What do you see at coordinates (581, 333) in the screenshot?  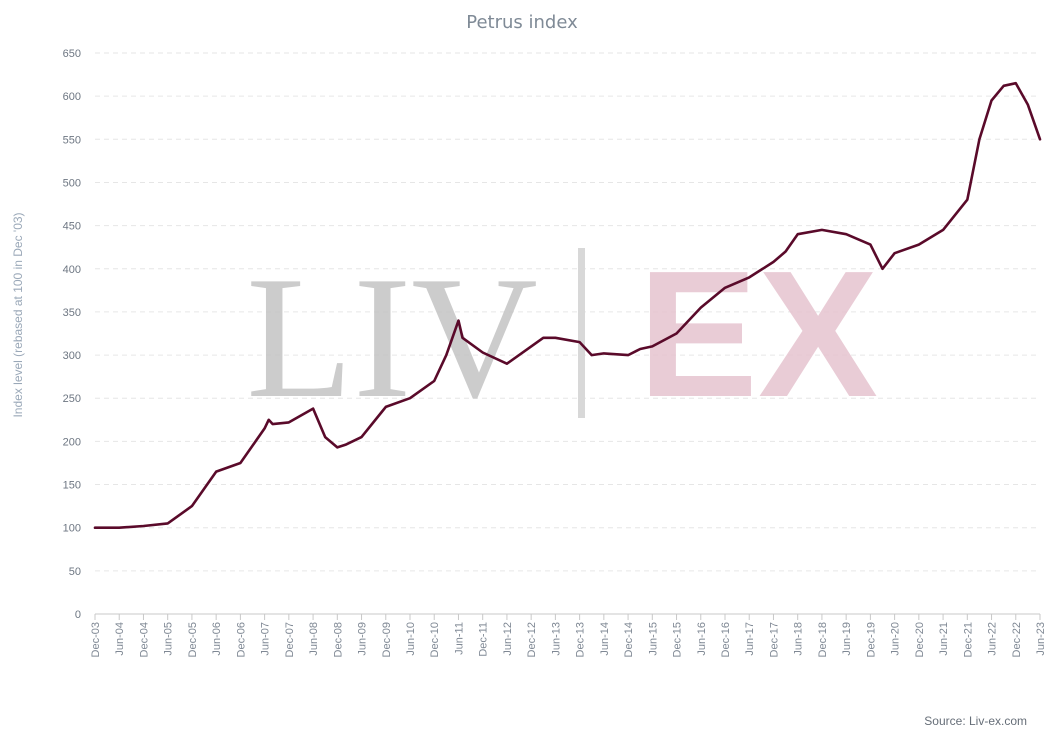 I see `watermark-divider` at bounding box center [581, 333].